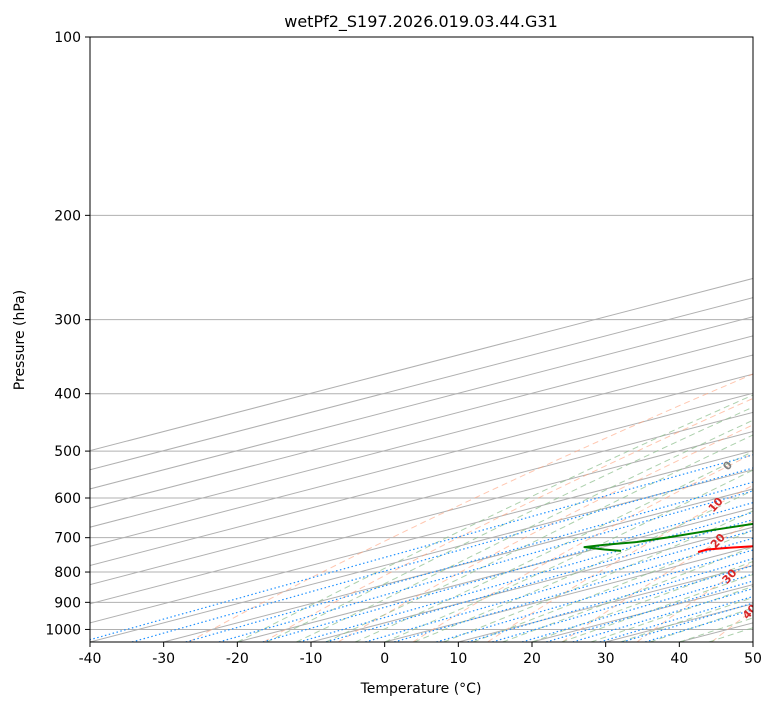 This screenshot has width=775, height=708. I want to click on y-tick-label: 800, so click(67, 573).